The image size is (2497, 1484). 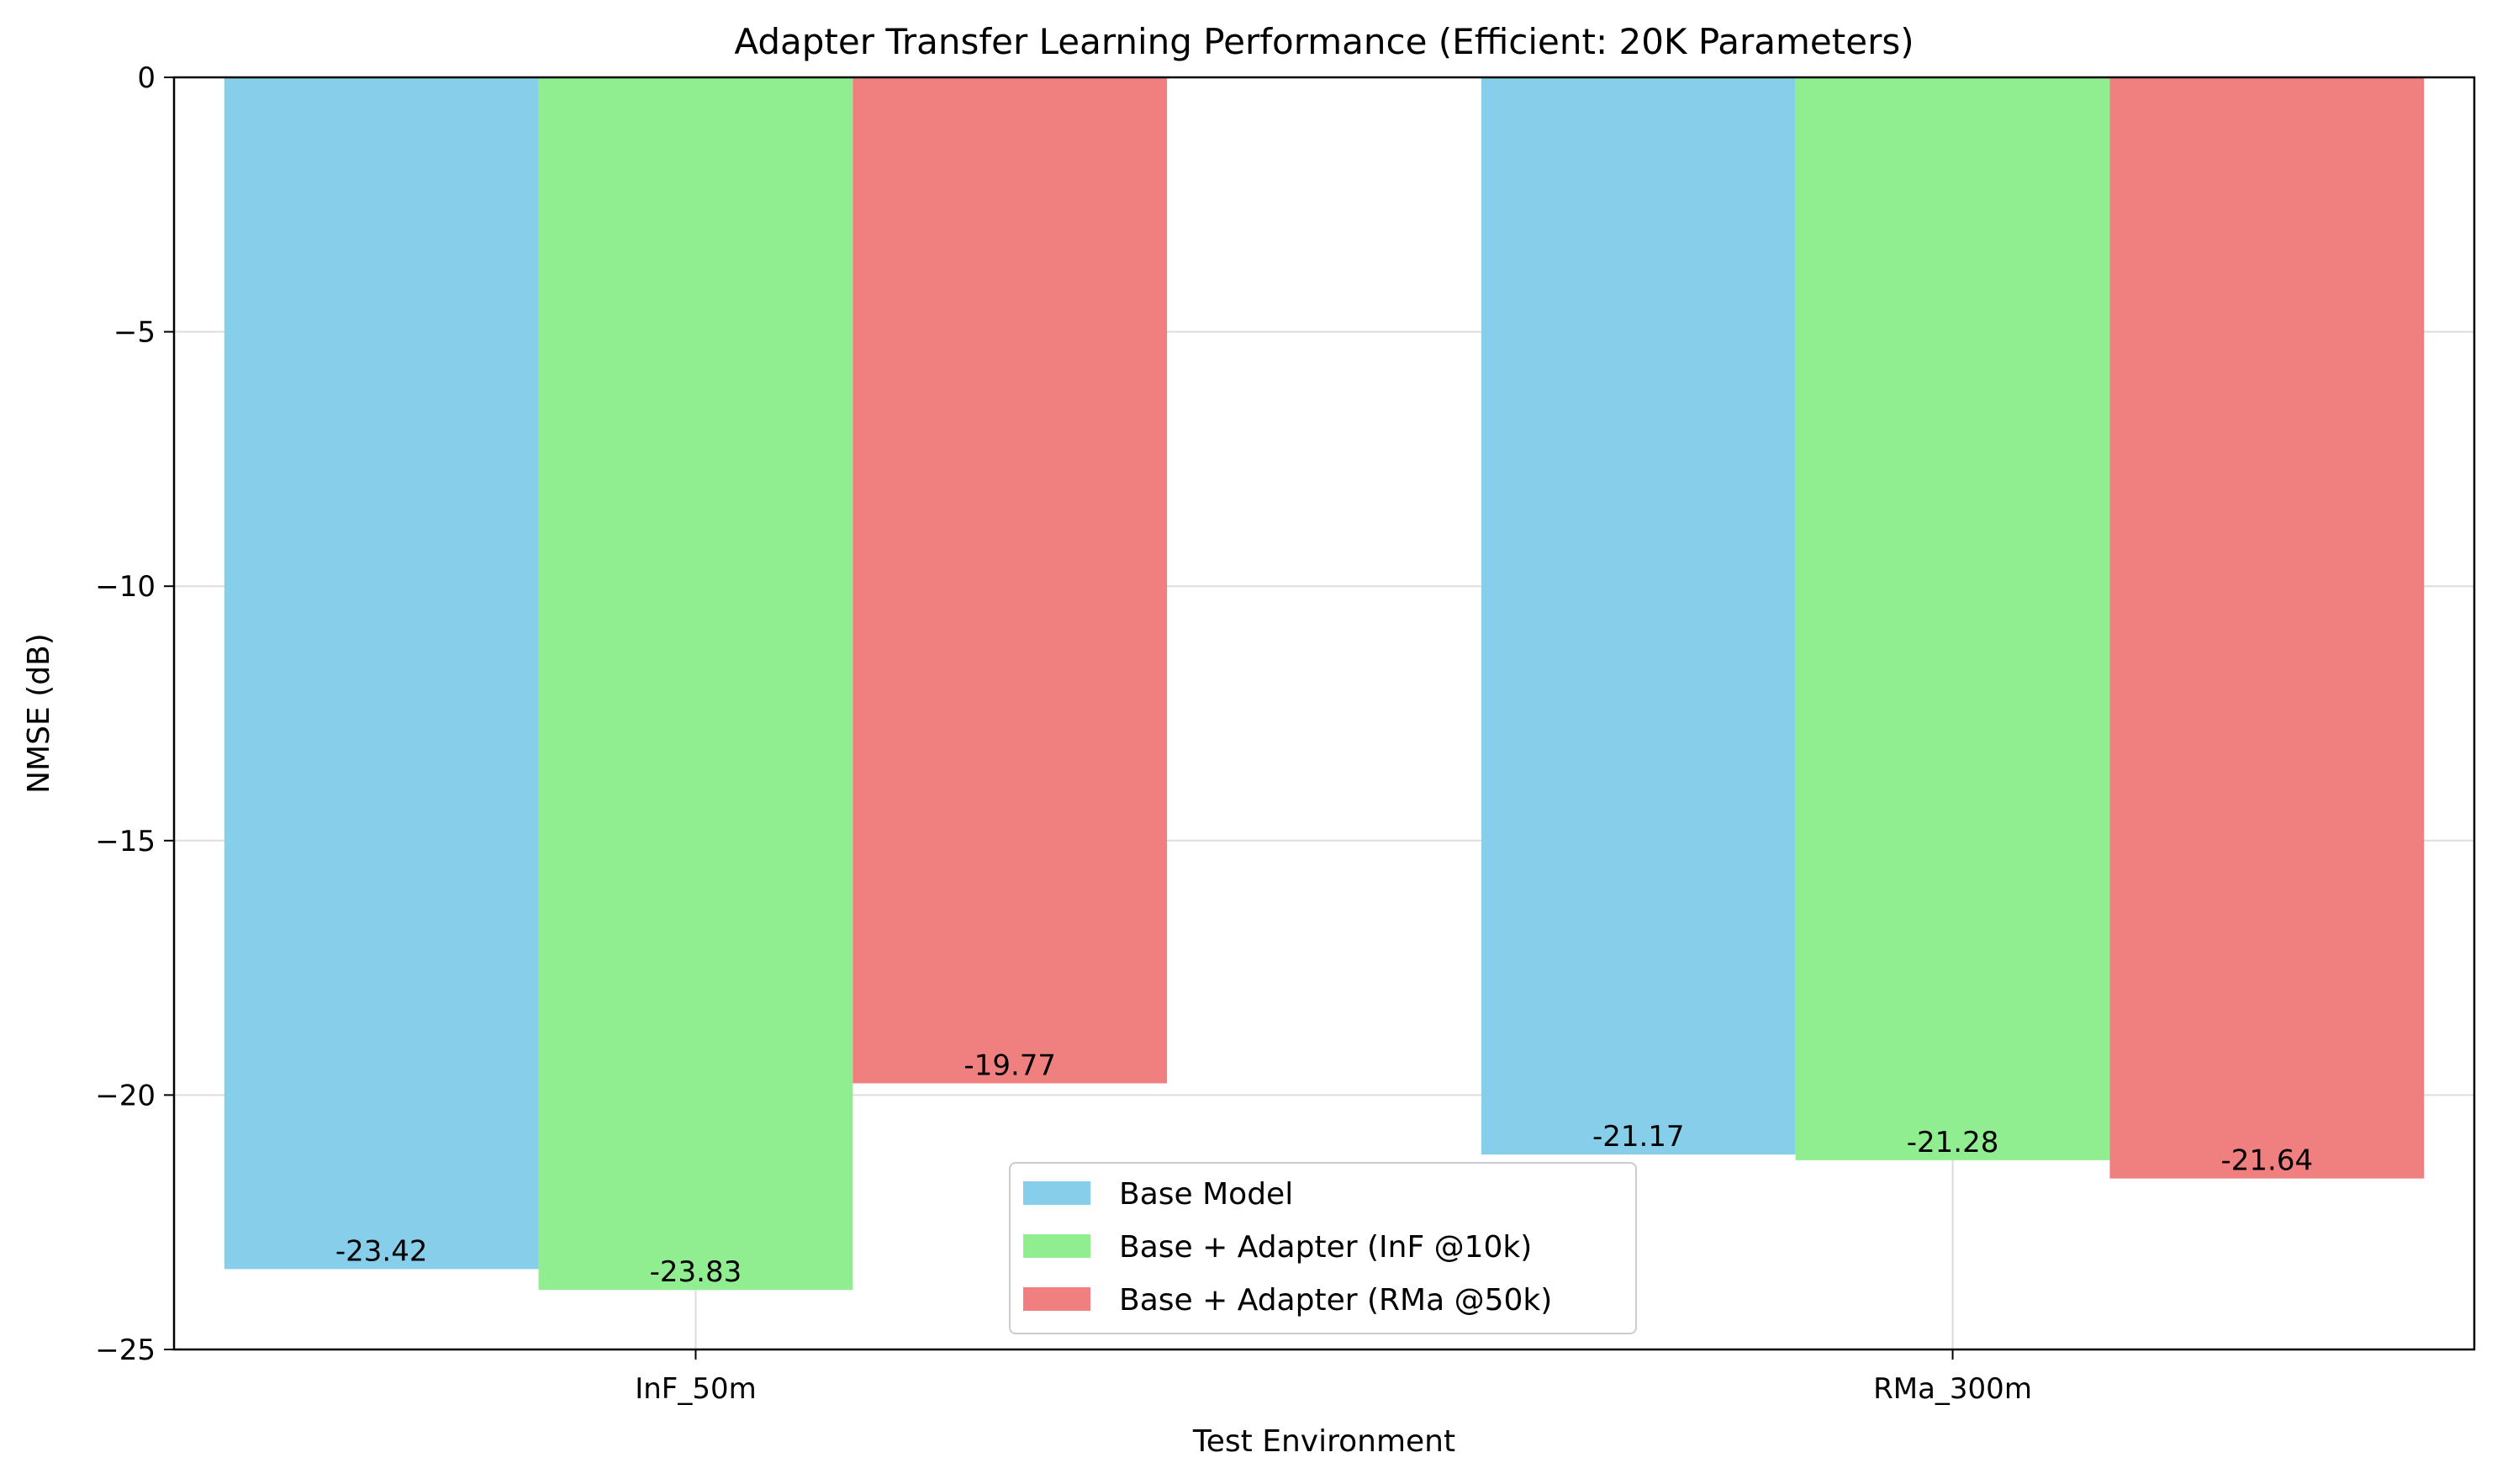 I want to click on x-axis-title: Test Environment, so click(x=1323, y=1441).